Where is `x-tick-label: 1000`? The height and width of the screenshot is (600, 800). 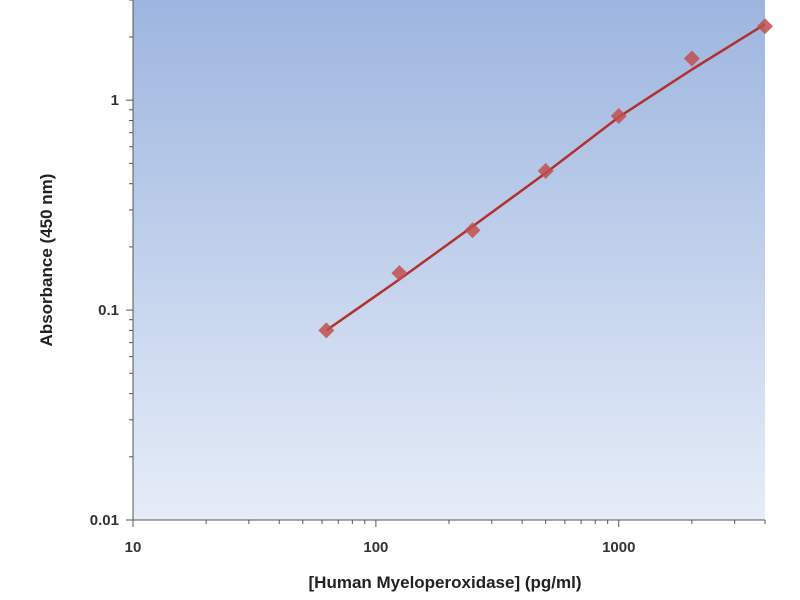 x-tick-label: 1000 is located at coordinates (618, 547).